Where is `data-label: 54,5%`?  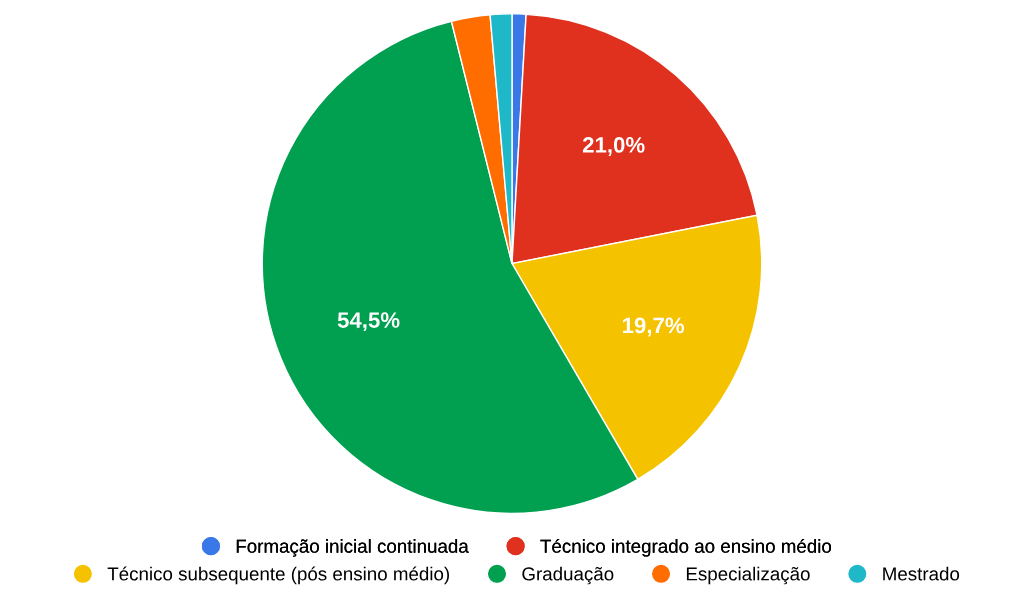 data-label: 54,5% is located at coordinates (368, 322).